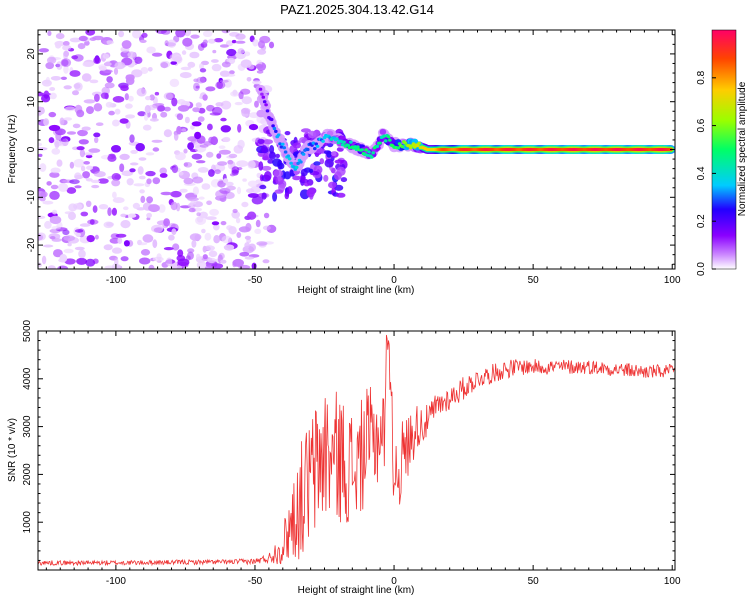 This screenshot has width=750, height=600. I want to click on x-tick-label: 100, so click(672, 581).